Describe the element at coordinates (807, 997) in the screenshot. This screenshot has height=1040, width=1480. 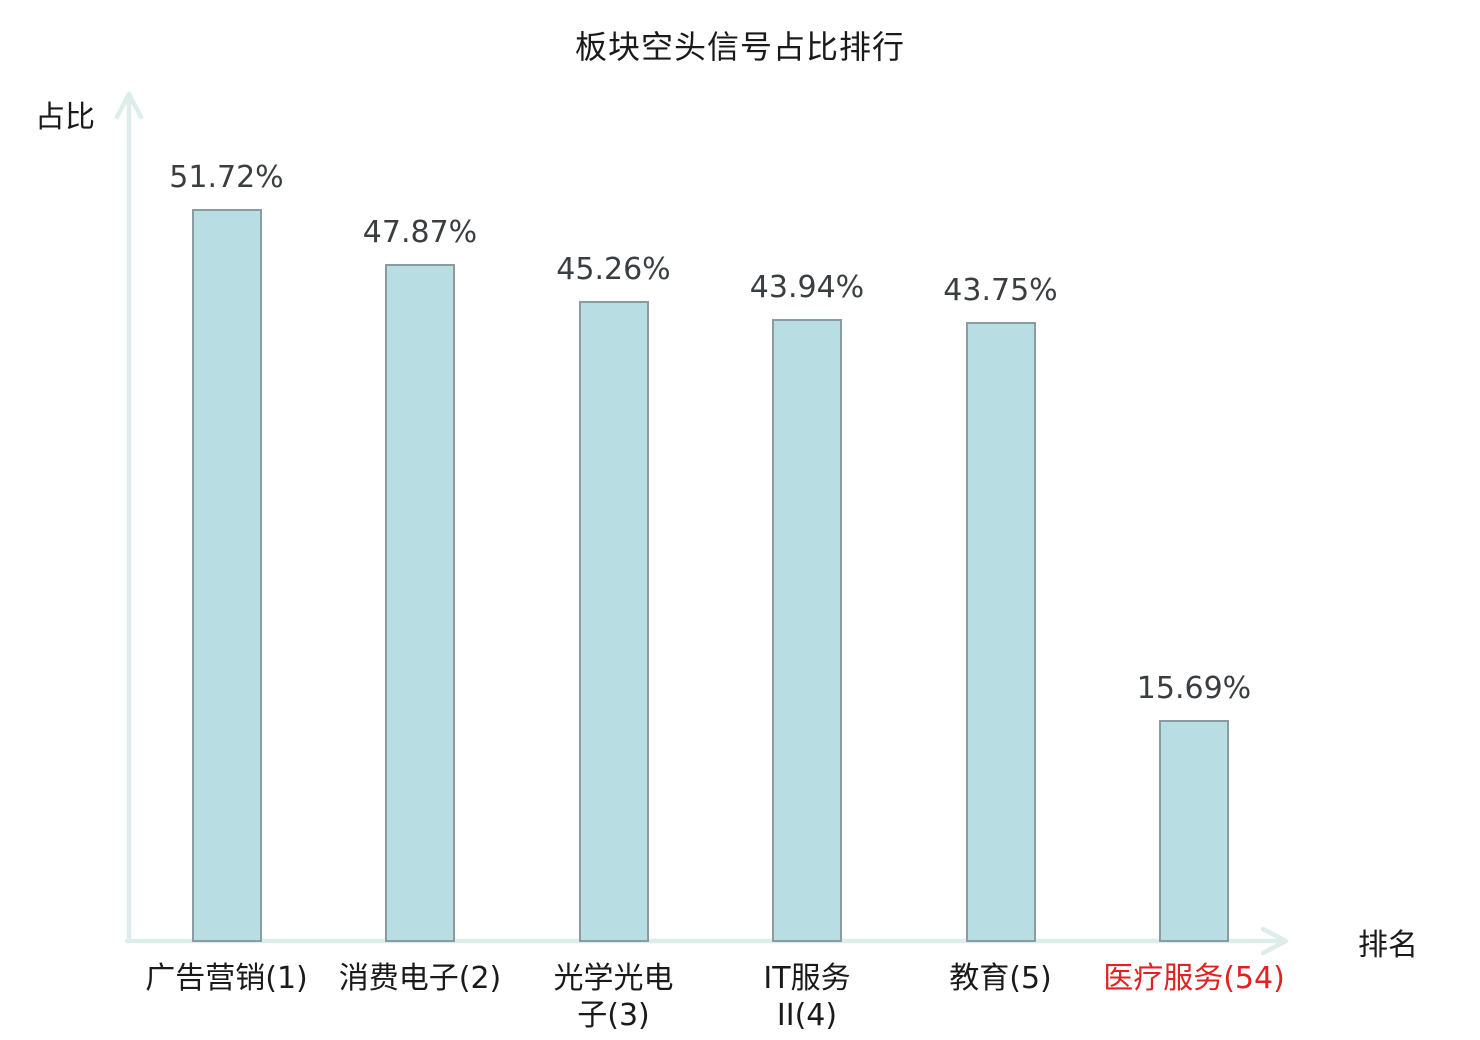
I see `bar-category-label: IT服务 II(4)` at that location.